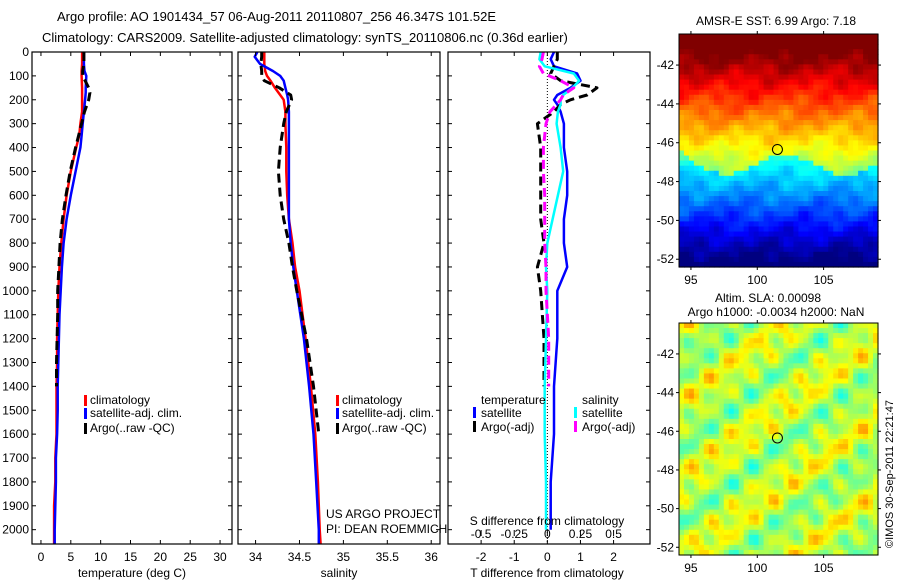 Image resolution: width=900 pixels, height=580 pixels. Describe the element at coordinates (287, 297) in the screenshot. I see `series-line-satellite-adj-clim` at that location.